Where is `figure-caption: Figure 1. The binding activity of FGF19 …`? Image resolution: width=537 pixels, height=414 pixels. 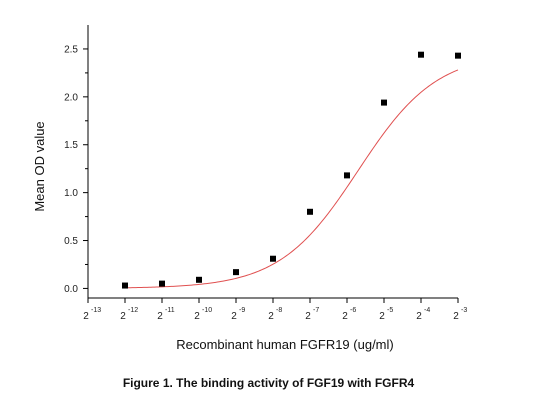 figure-caption: Figure 1. The binding activity of FGF19 … is located at coordinates (268, 383).